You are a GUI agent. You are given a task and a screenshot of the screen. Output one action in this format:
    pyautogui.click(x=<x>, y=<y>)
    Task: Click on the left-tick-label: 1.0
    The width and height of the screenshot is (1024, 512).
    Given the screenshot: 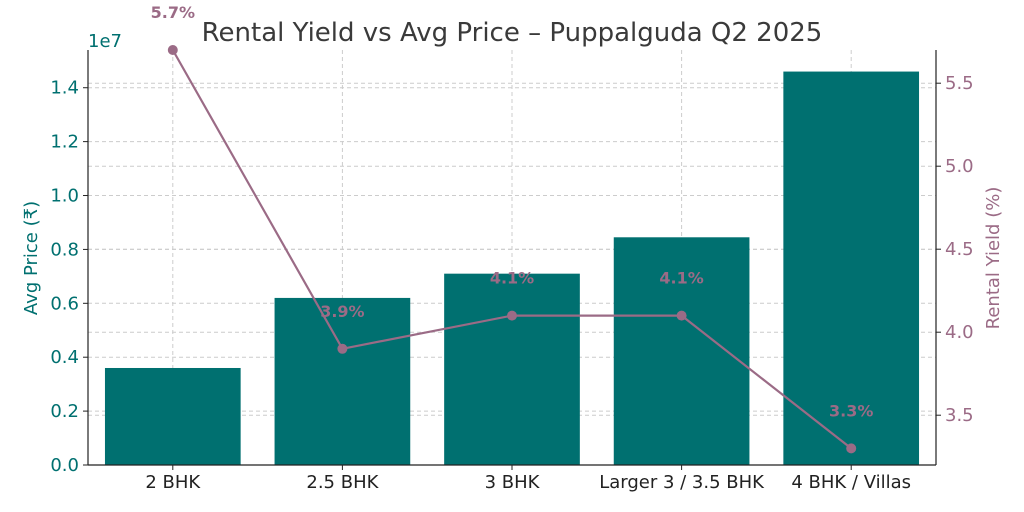 What is the action you would take?
    pyautogui.click(x=64, y=196)
    